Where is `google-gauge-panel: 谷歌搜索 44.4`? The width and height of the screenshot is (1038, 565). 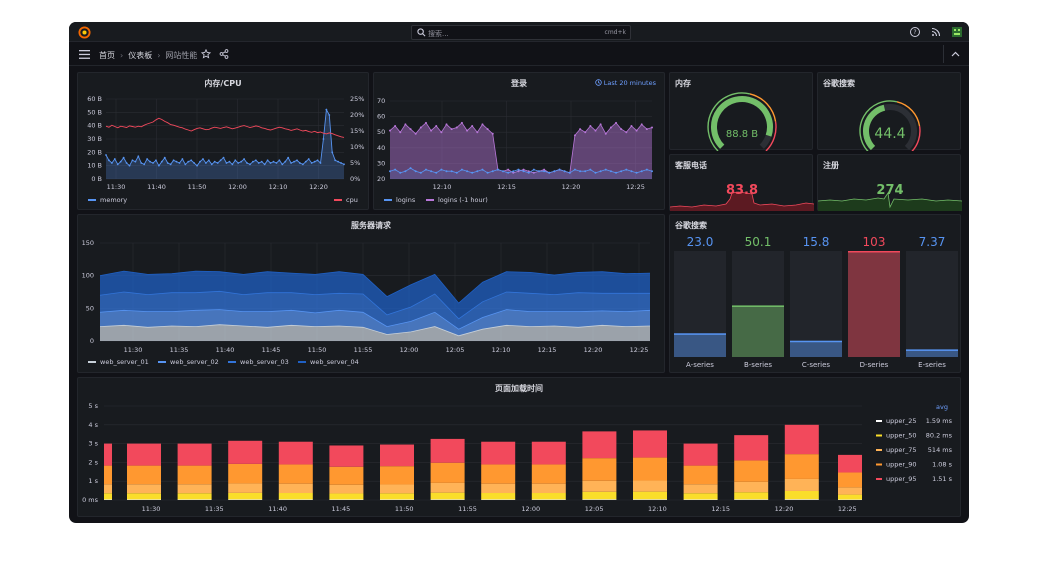 google-gauge-panel: 谷歌搜索 44.4 is located at coordinates (889, 111).